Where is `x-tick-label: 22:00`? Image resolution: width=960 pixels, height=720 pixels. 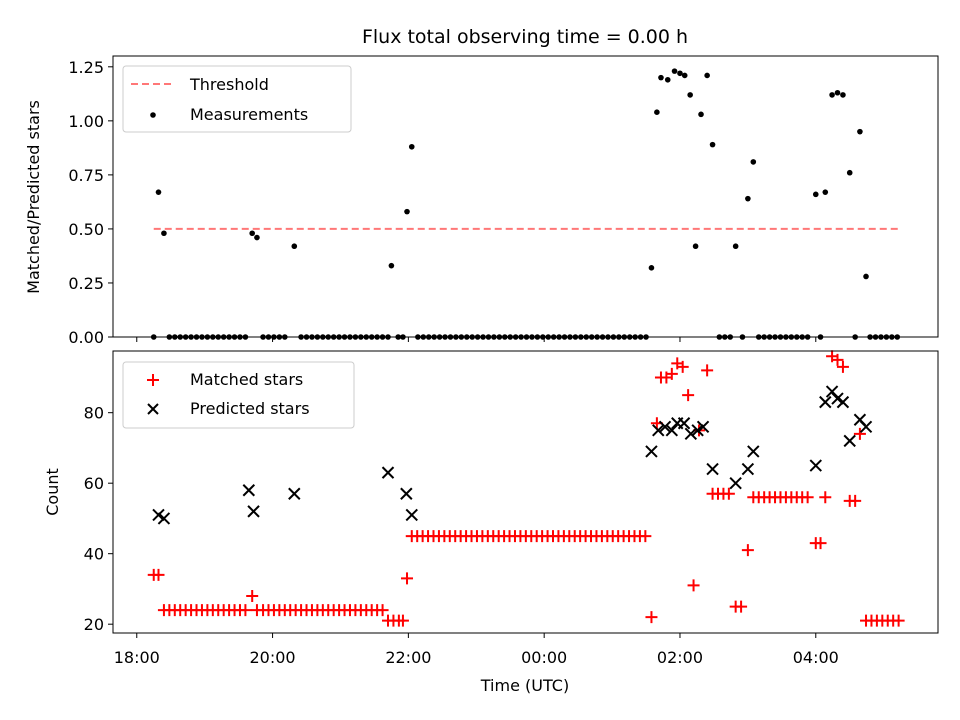 x-tick-label: 22:00 is located at coordinates (408, 657).